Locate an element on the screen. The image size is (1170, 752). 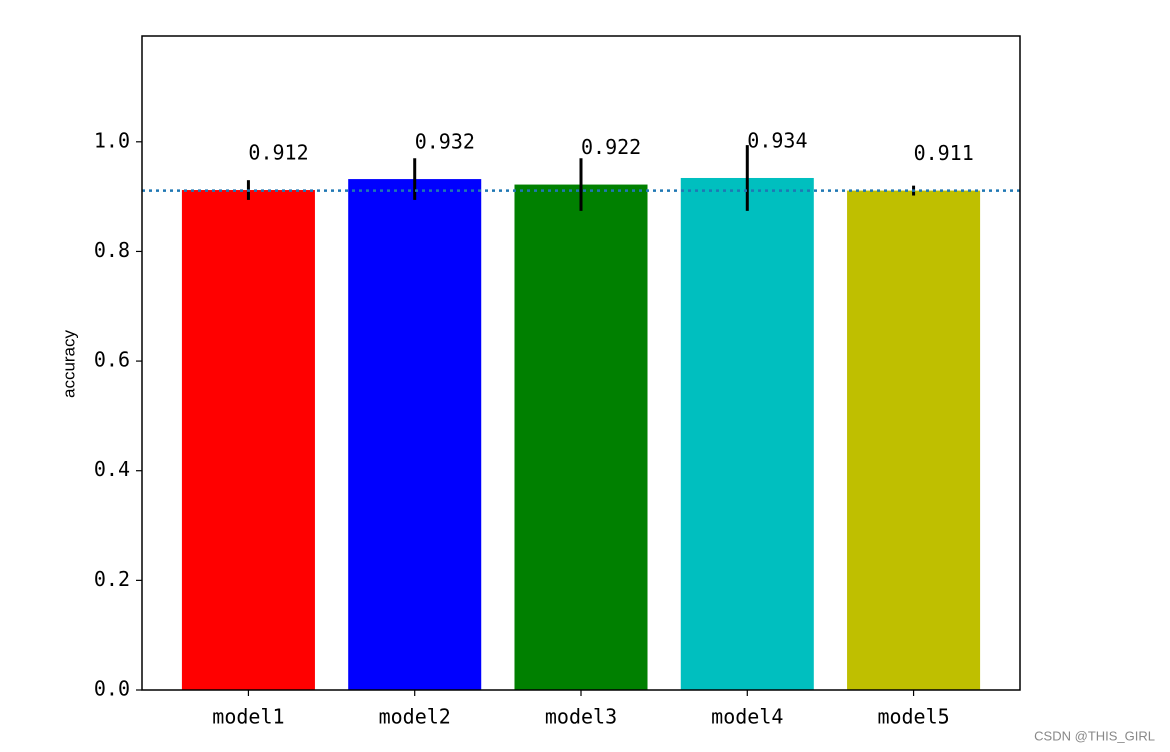
x-tick-label: model2 is located at coordinates (415, 717).